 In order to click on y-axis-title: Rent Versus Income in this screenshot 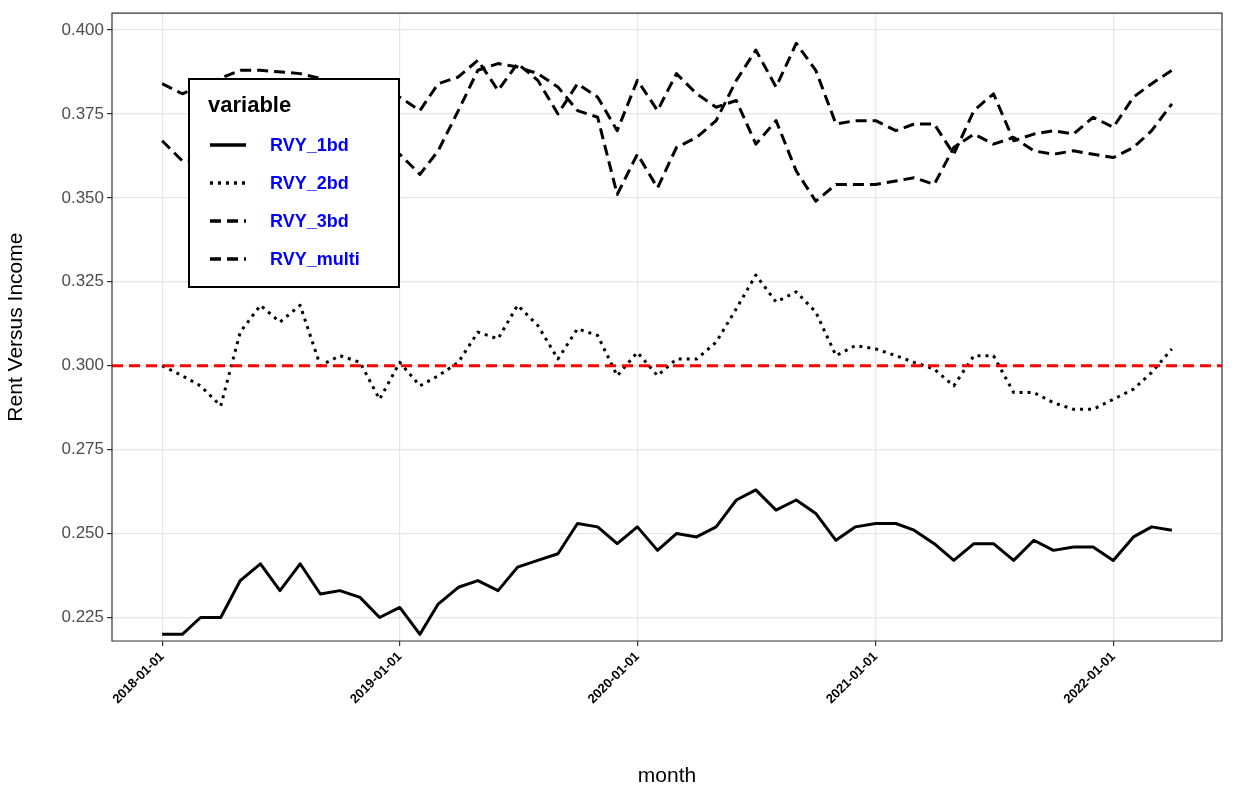, I will do `click(15, 327)`.